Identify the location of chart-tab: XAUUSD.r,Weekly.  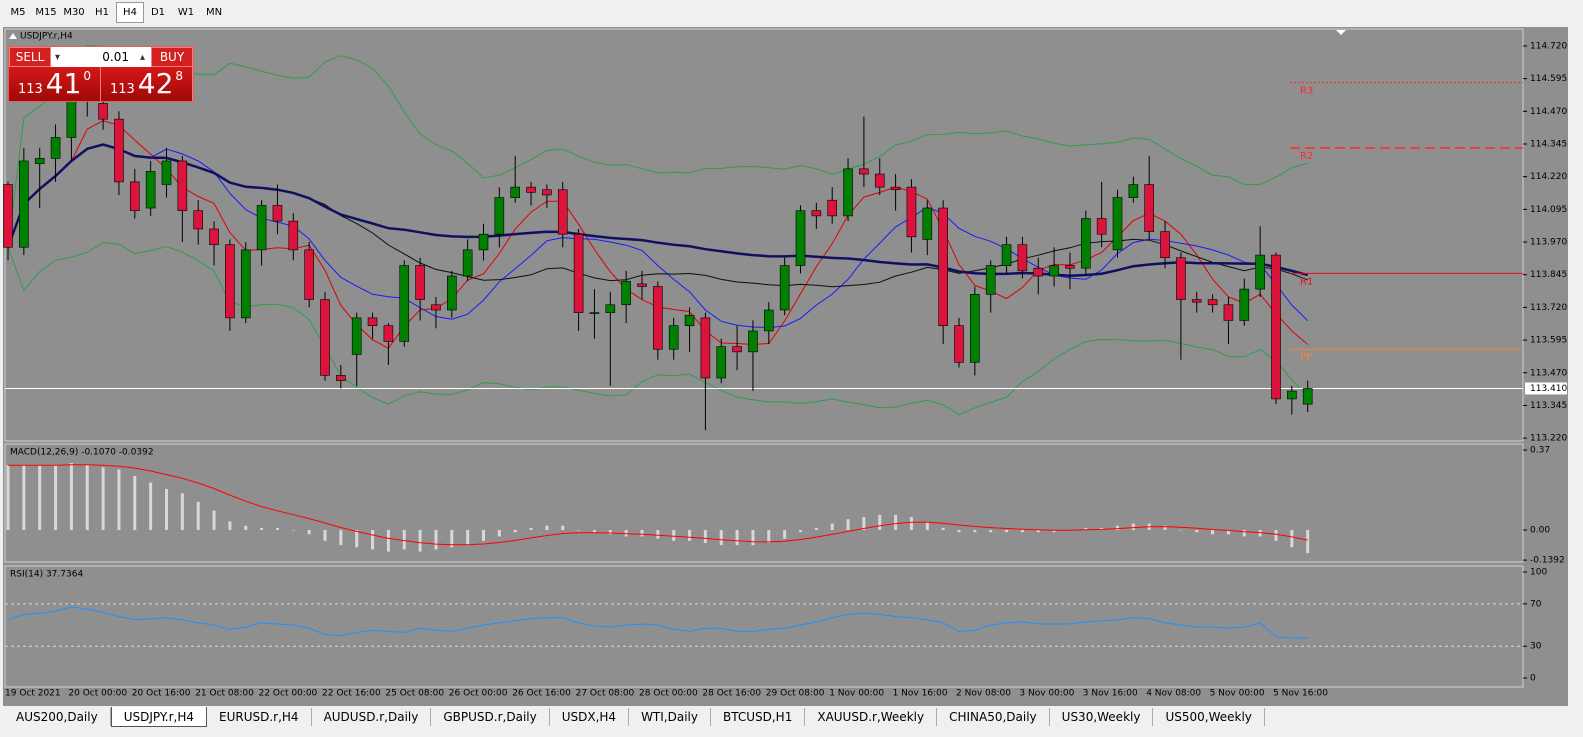
(871, 717).